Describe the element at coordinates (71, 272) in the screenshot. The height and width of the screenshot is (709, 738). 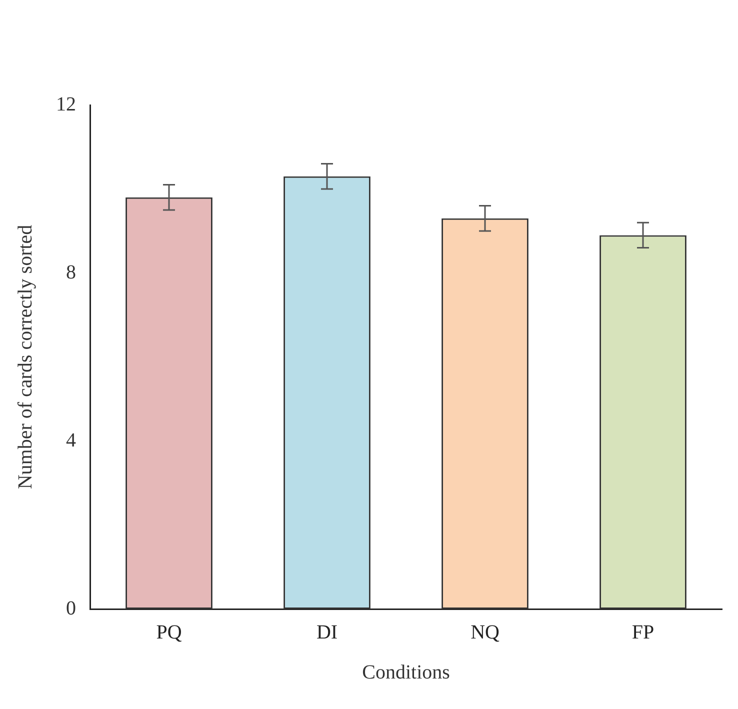
I see `y-tick-label: 8` at that location.